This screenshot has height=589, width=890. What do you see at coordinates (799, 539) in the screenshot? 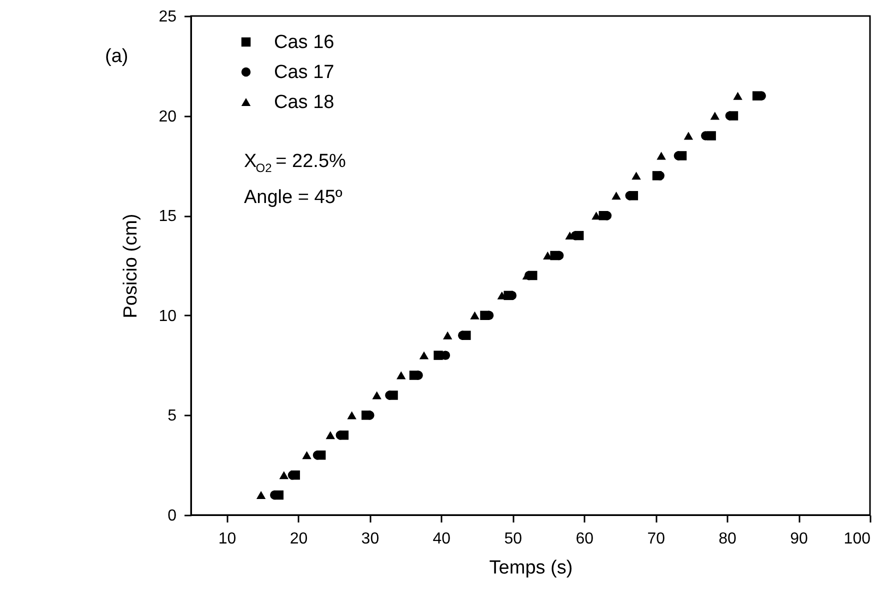
I see `x-tick-label: 90` at bounding box center [799, 539].